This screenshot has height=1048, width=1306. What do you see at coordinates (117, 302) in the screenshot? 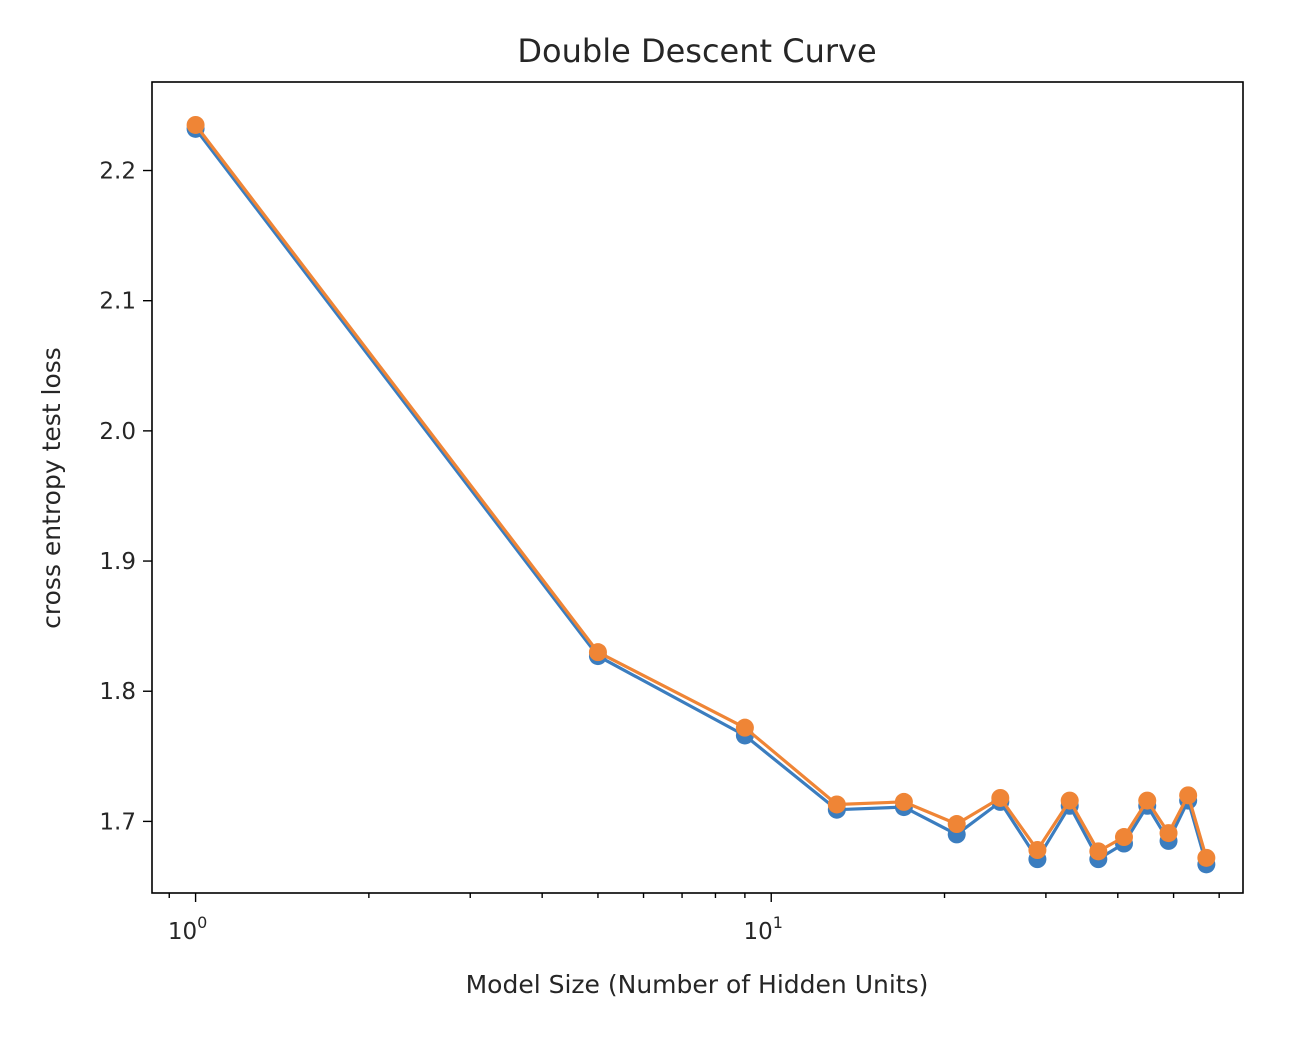
I see `y-tick-label: 2.1` at bounding box center [117, 302].